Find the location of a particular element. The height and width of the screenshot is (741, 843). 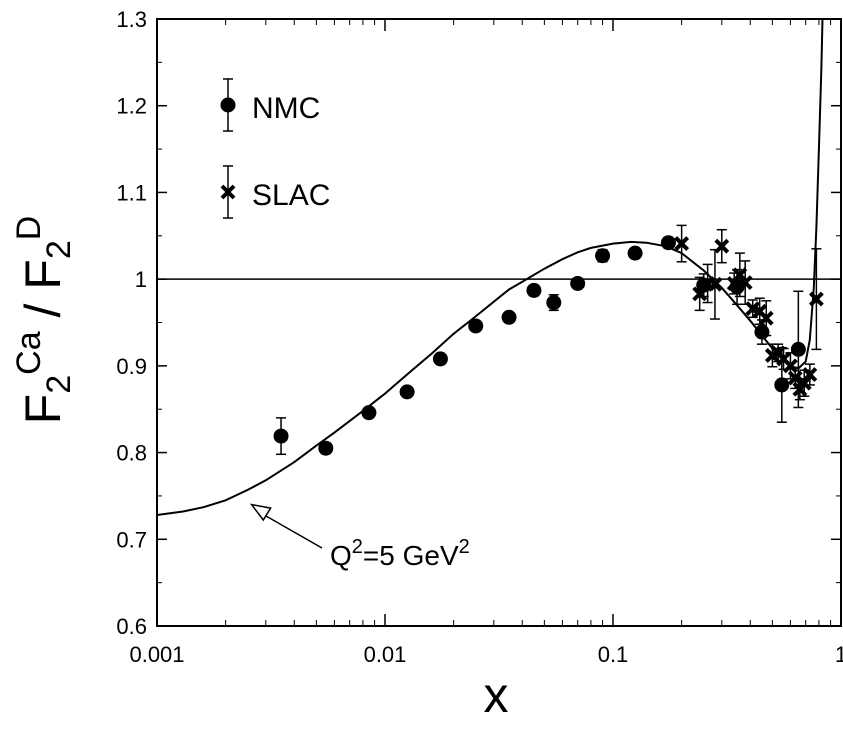

annotation-arrow-head is located at coordinates (260, 512).